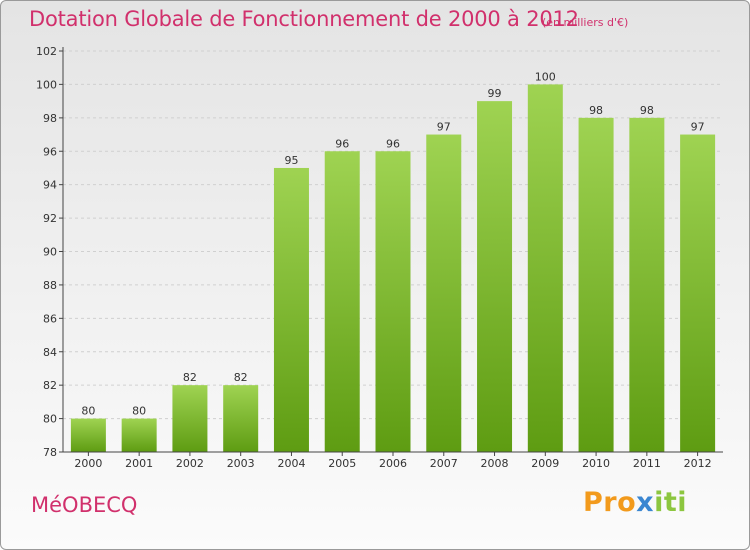  What do you see at coordinates (291, 160) in the screenshot?
I see `data-label: 95` at bounding box center [291, 160].